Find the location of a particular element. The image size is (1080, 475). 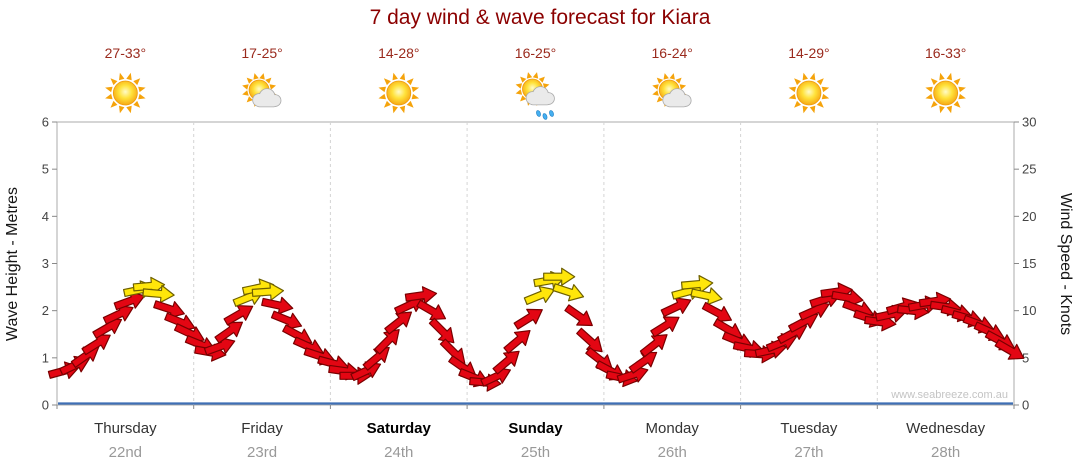

day-date-label: 23rd is located at coordinates (262, 452).